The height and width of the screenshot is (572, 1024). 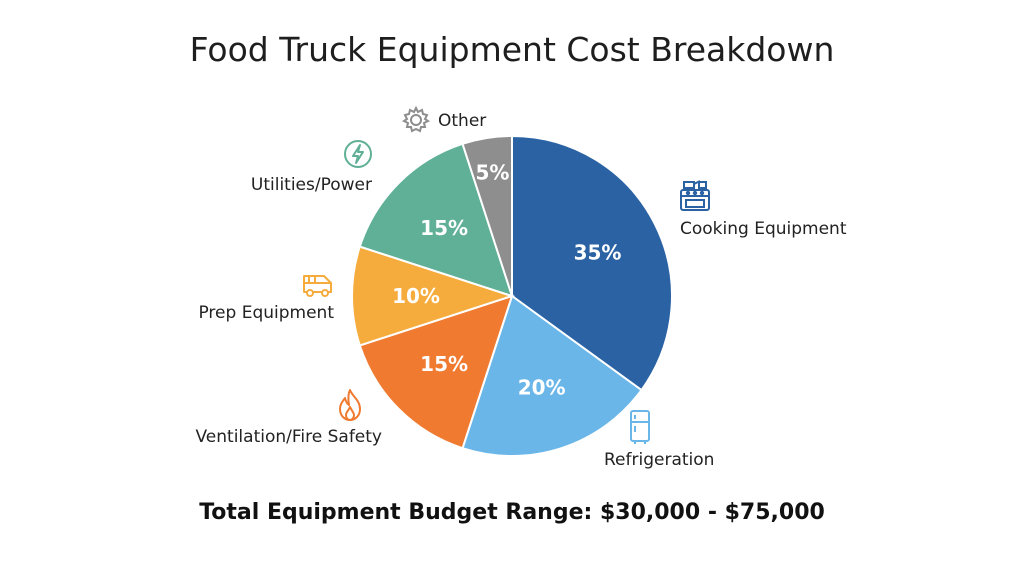 What do you see at coordinates (763, 229) in the screenshot?
I see `category-label: Cooking Equipment` at bounding box center [763, 229].